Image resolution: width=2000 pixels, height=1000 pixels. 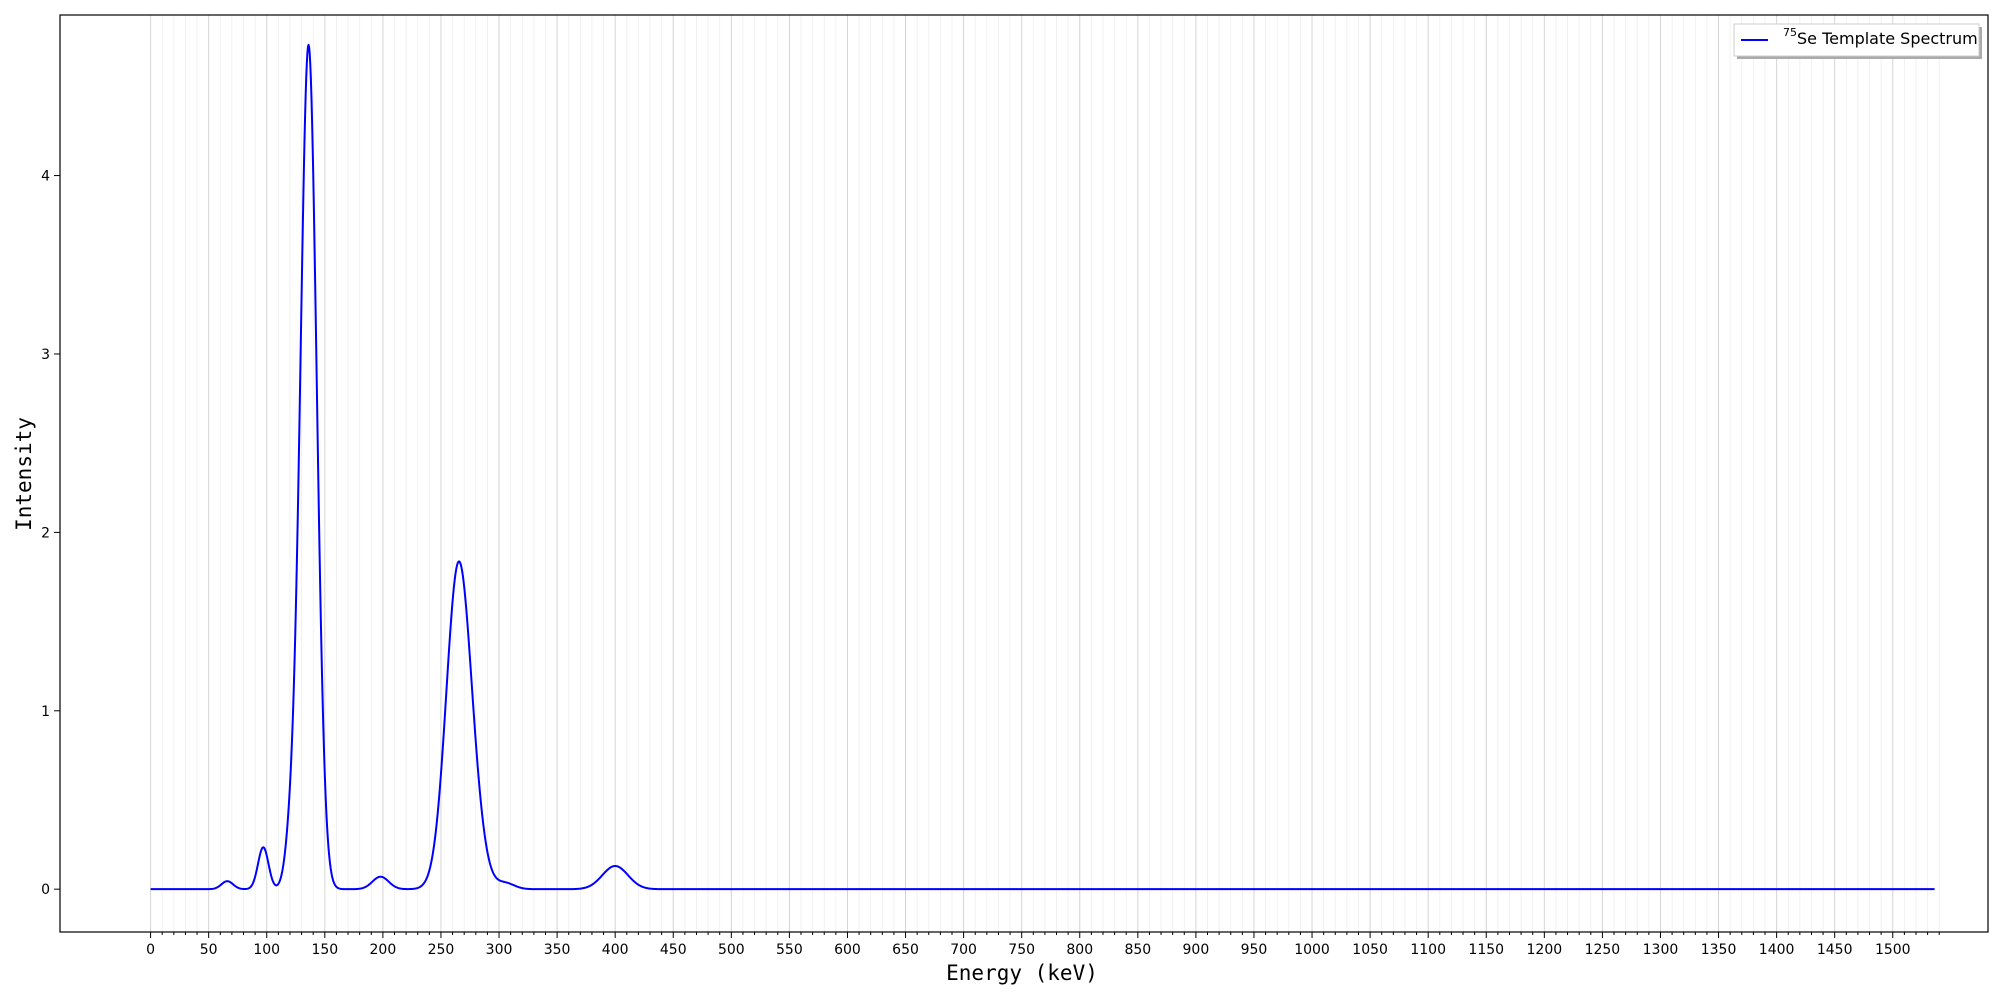 I want to click on y-tick-label: 3, so click(x=45, y=355).